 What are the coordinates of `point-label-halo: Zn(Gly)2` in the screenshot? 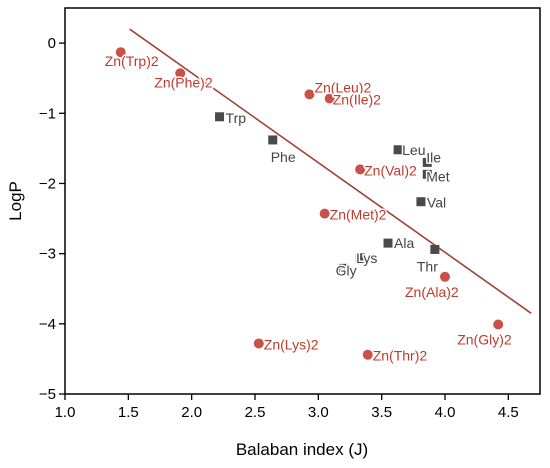 It's located at (484, 340).